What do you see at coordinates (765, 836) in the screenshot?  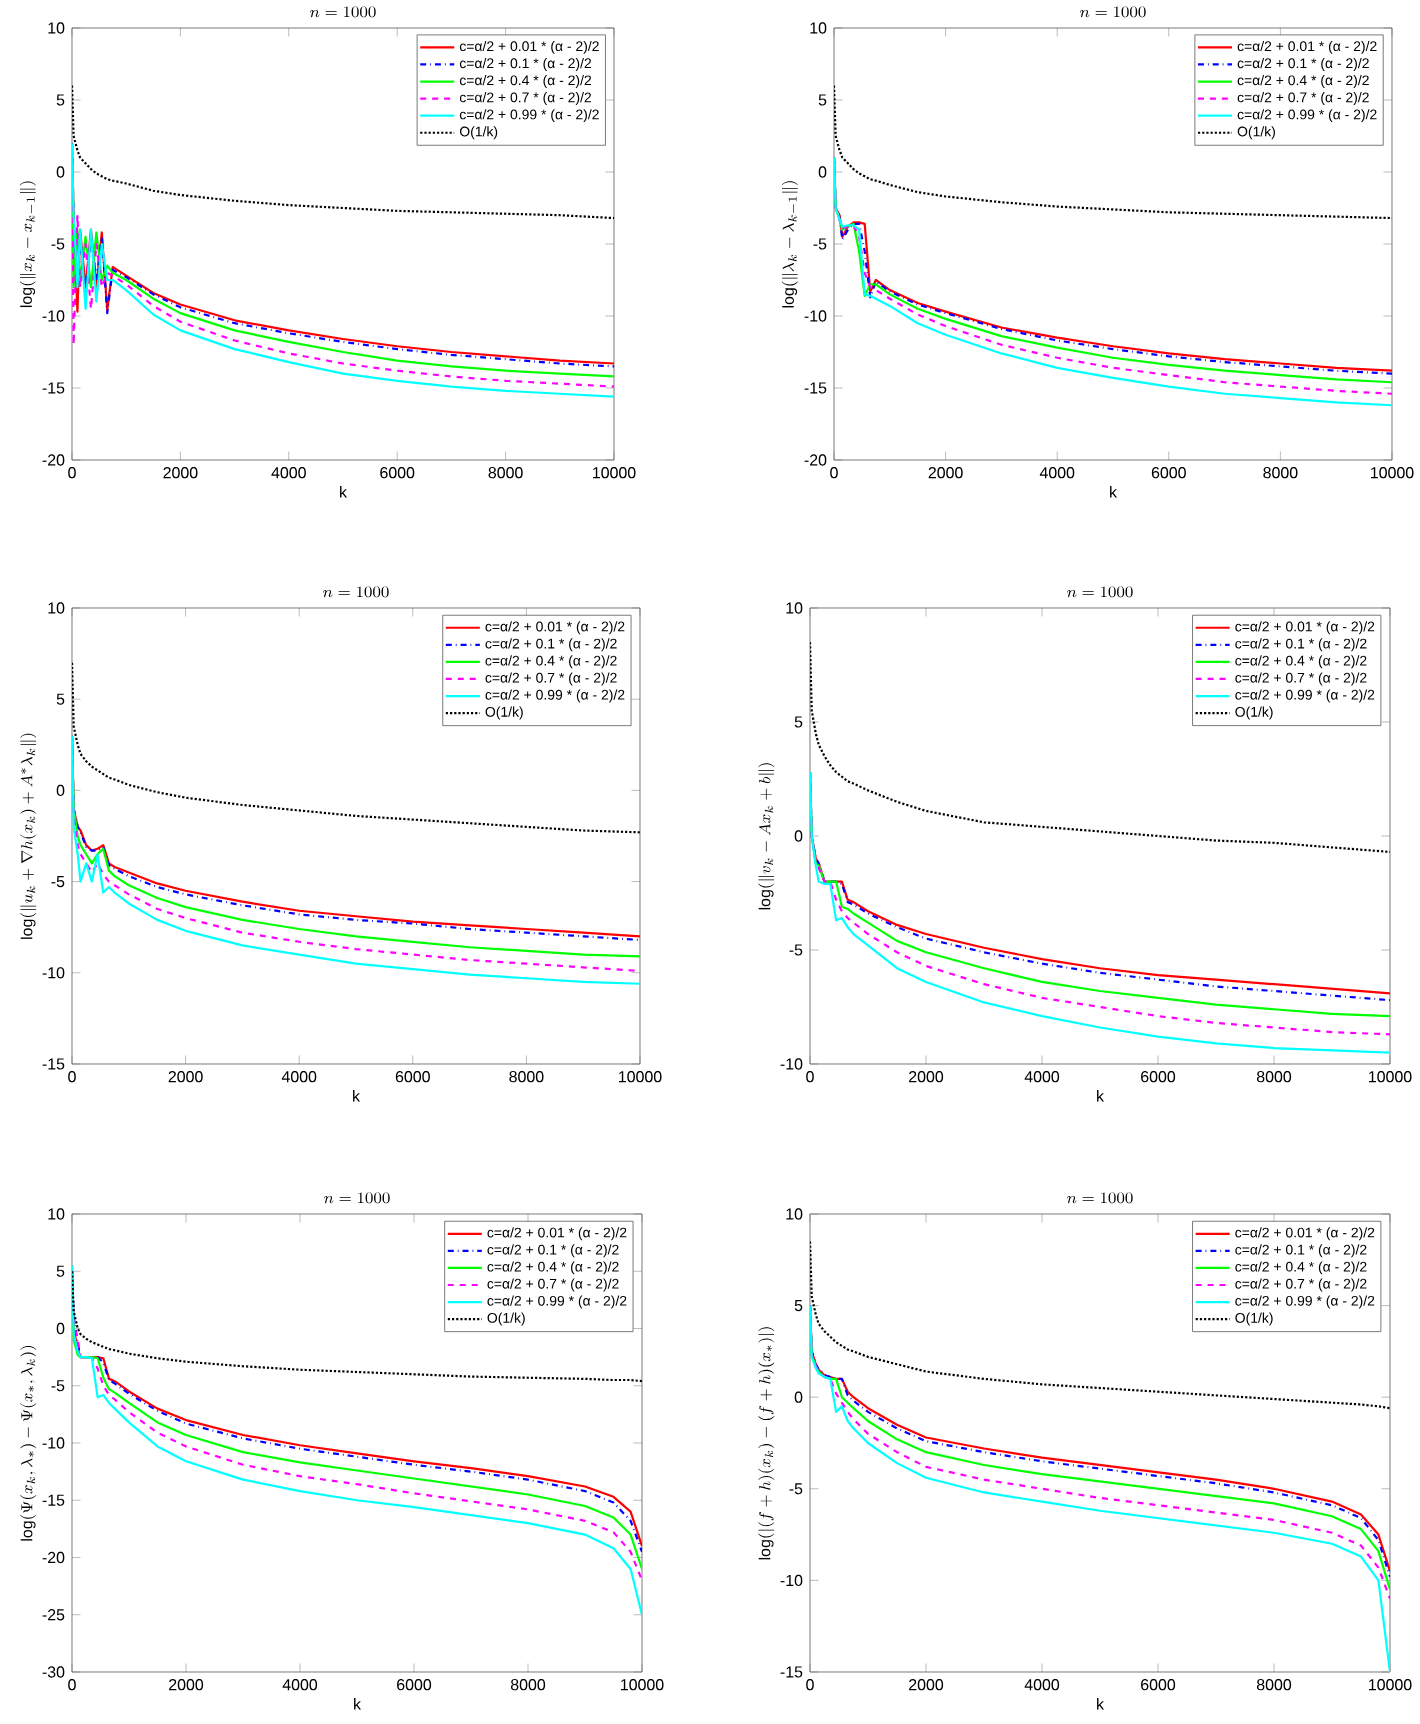 I see `y-axis-title: $\log(\|v_k - Ax_k + b\|)$` at bounding box center [765, 836].